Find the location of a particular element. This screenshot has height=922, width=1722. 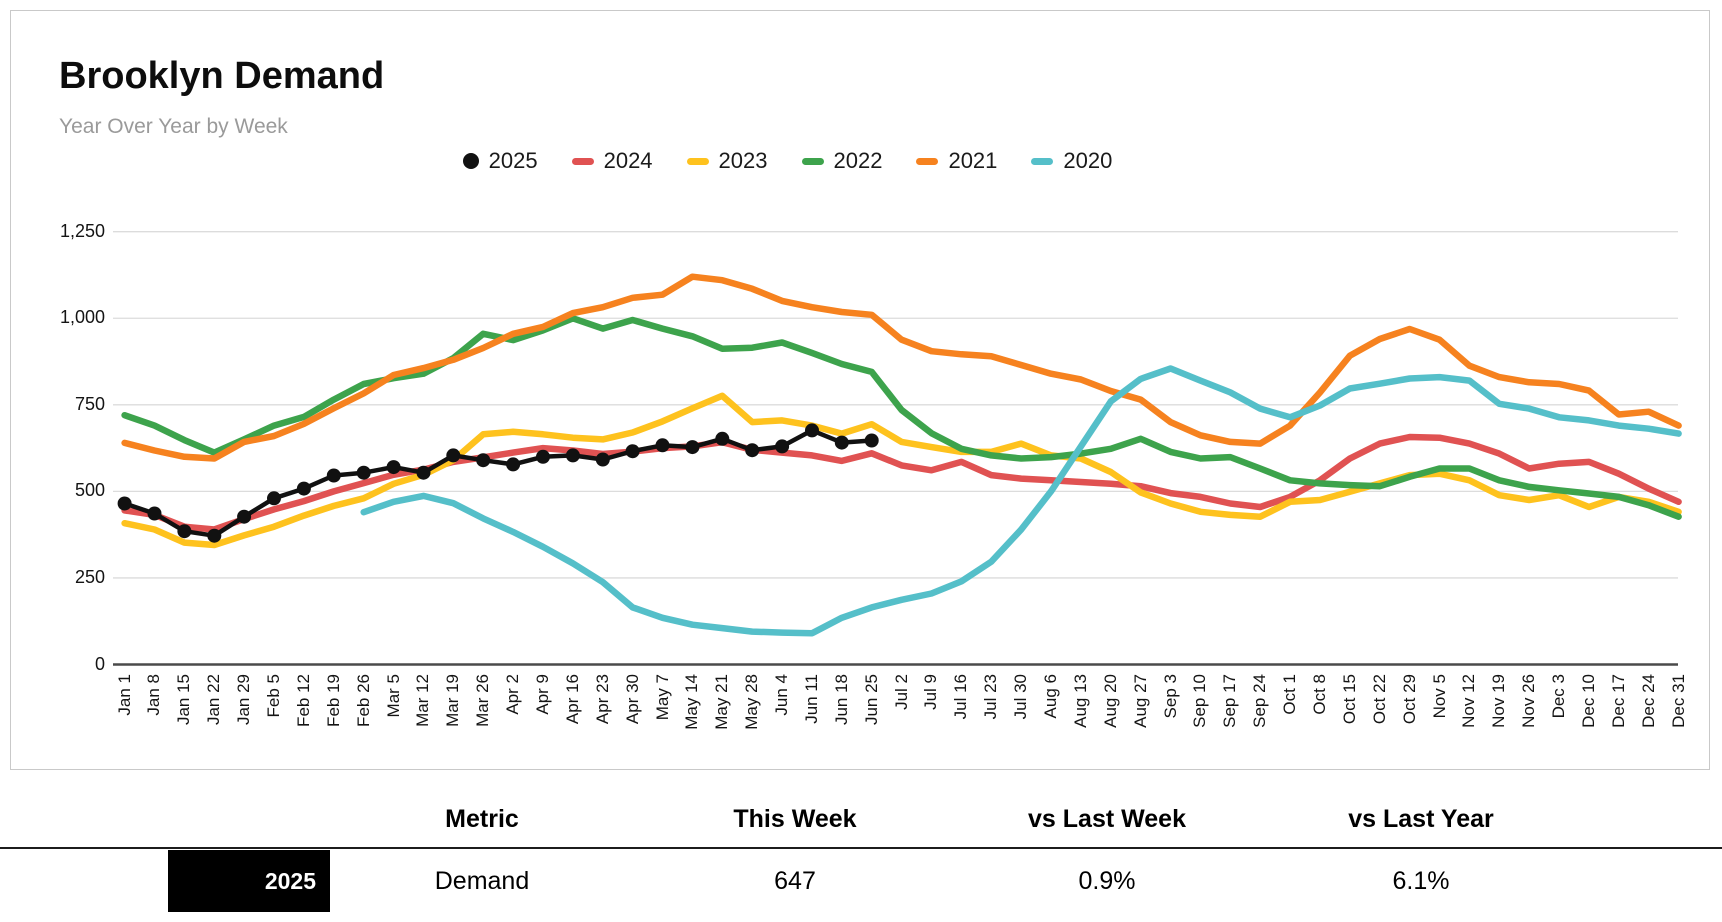

x-tick-label: Sep 17 is located at coordinates (1230, 701).